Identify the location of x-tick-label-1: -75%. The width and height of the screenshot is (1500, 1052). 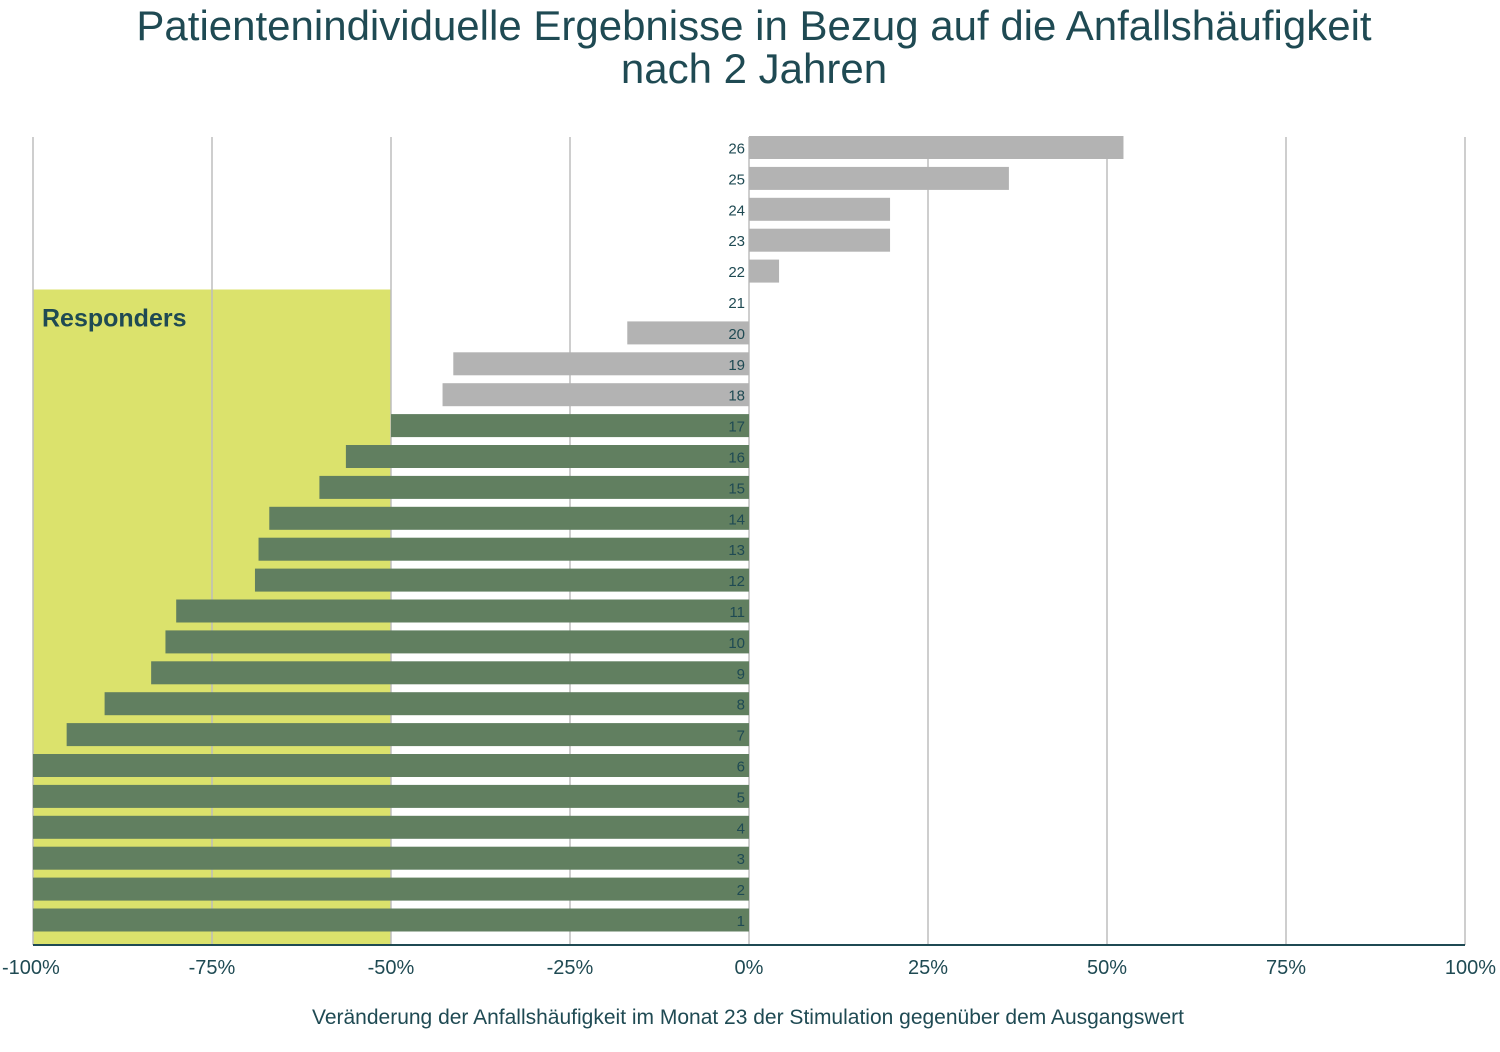
(212, 968).